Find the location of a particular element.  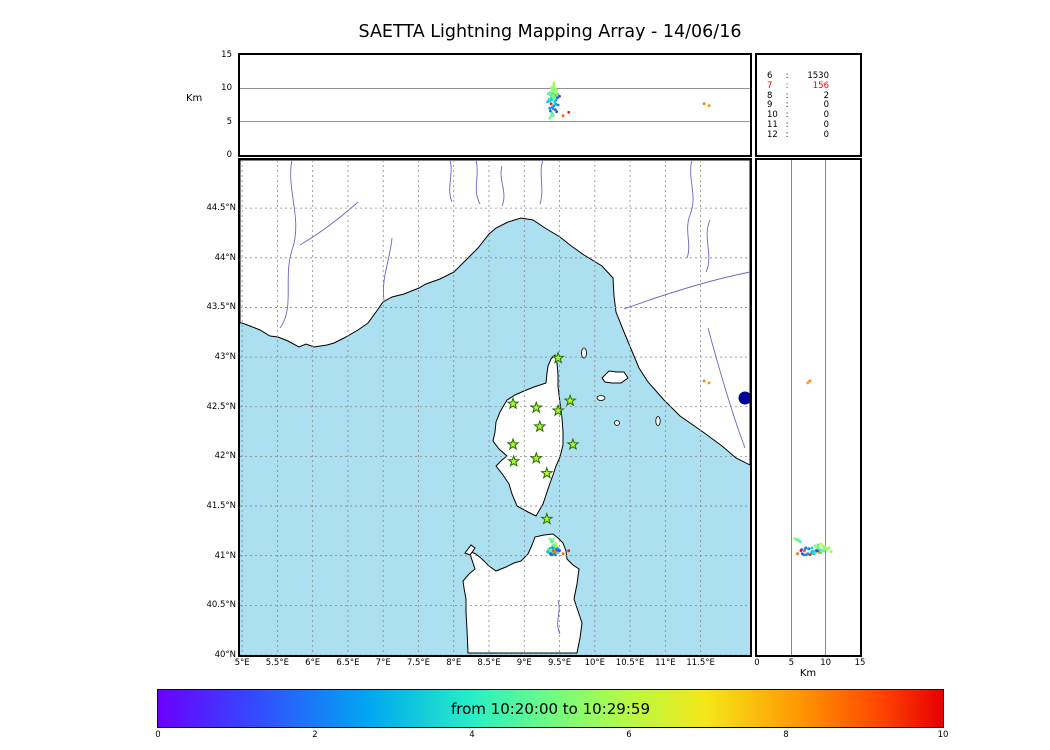

altitude-axis-label: Km is located at coordinates (194, 98).